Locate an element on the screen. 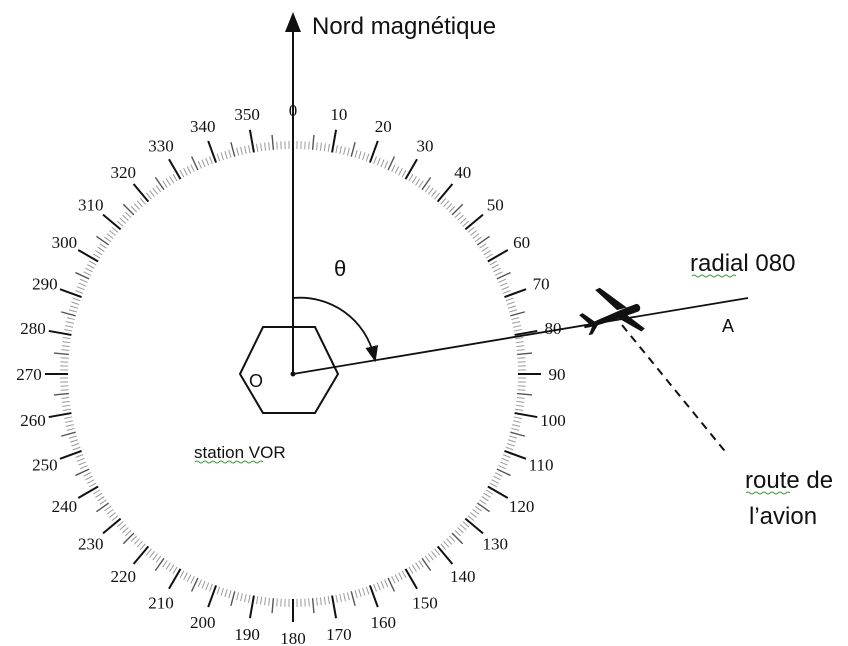 This screenshot has height=646, width=848. compass-label-50: 50 is located at coordinates (495, 204).